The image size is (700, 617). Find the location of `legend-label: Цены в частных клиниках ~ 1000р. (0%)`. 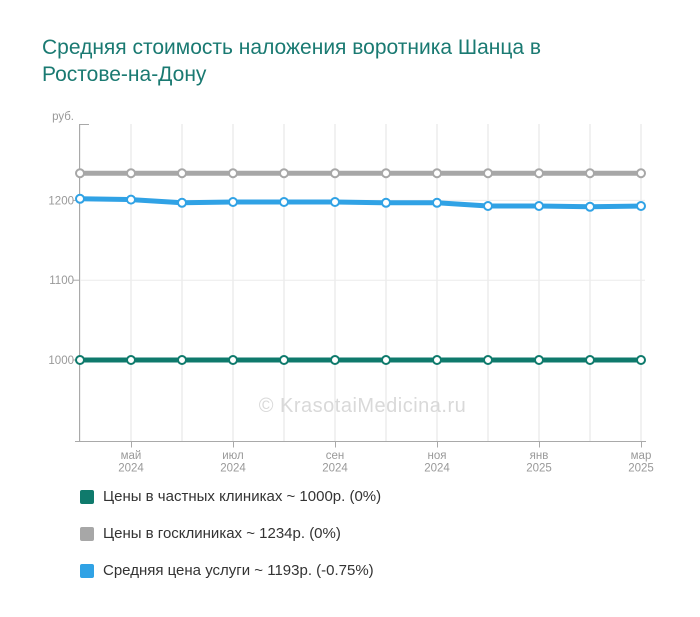

legend-label: Цены в частных клиниках ~ 1000р. (0%) is located at coordinates (242, 496).